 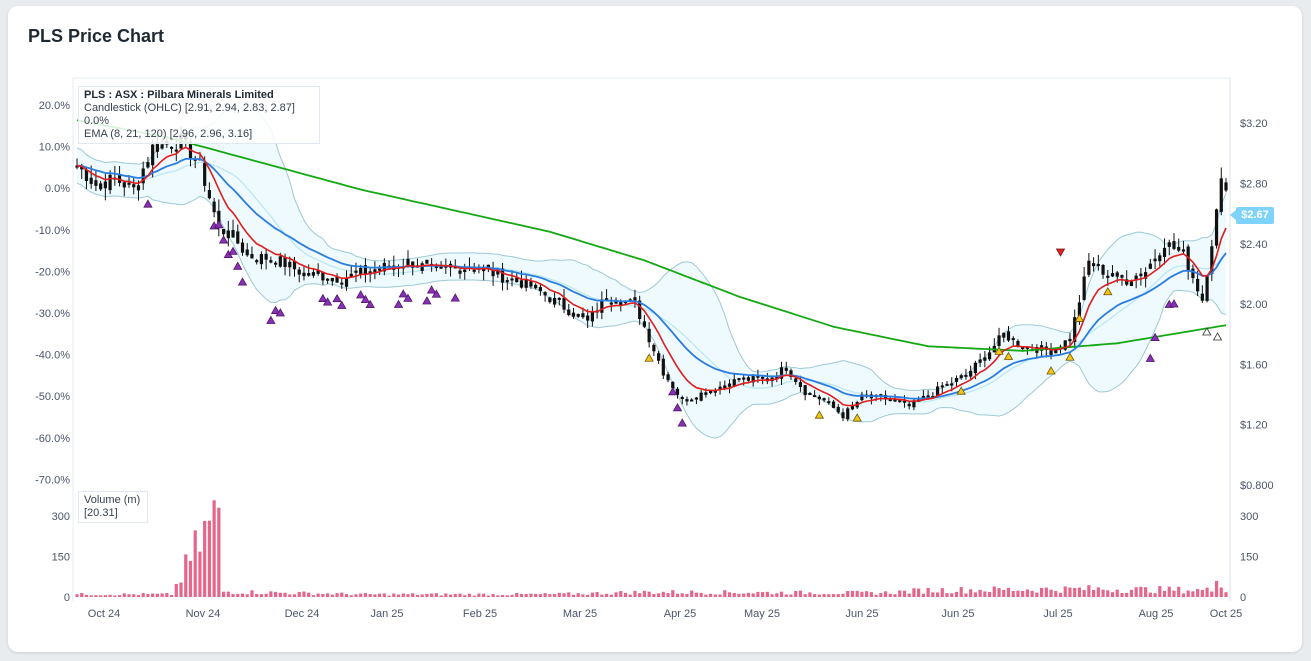 I want to click on price-tick-label: $1.60, so click(x=1254, y=365).